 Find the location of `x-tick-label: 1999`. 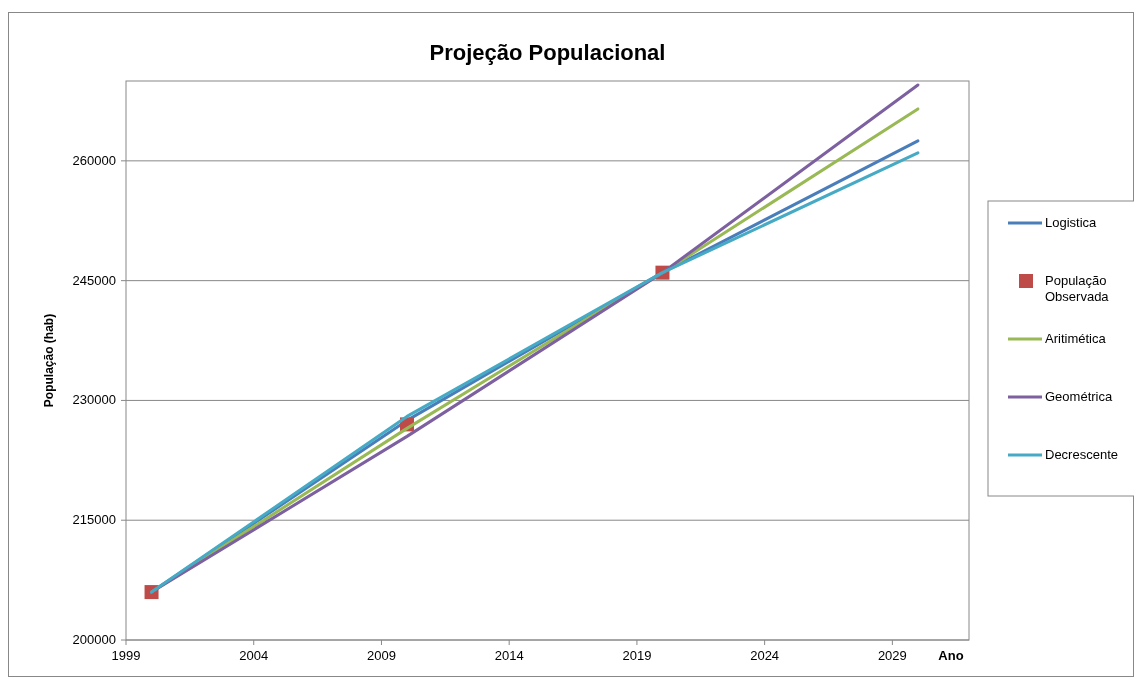

x-tick-label: 1999 is located at coordinates (126, 655).